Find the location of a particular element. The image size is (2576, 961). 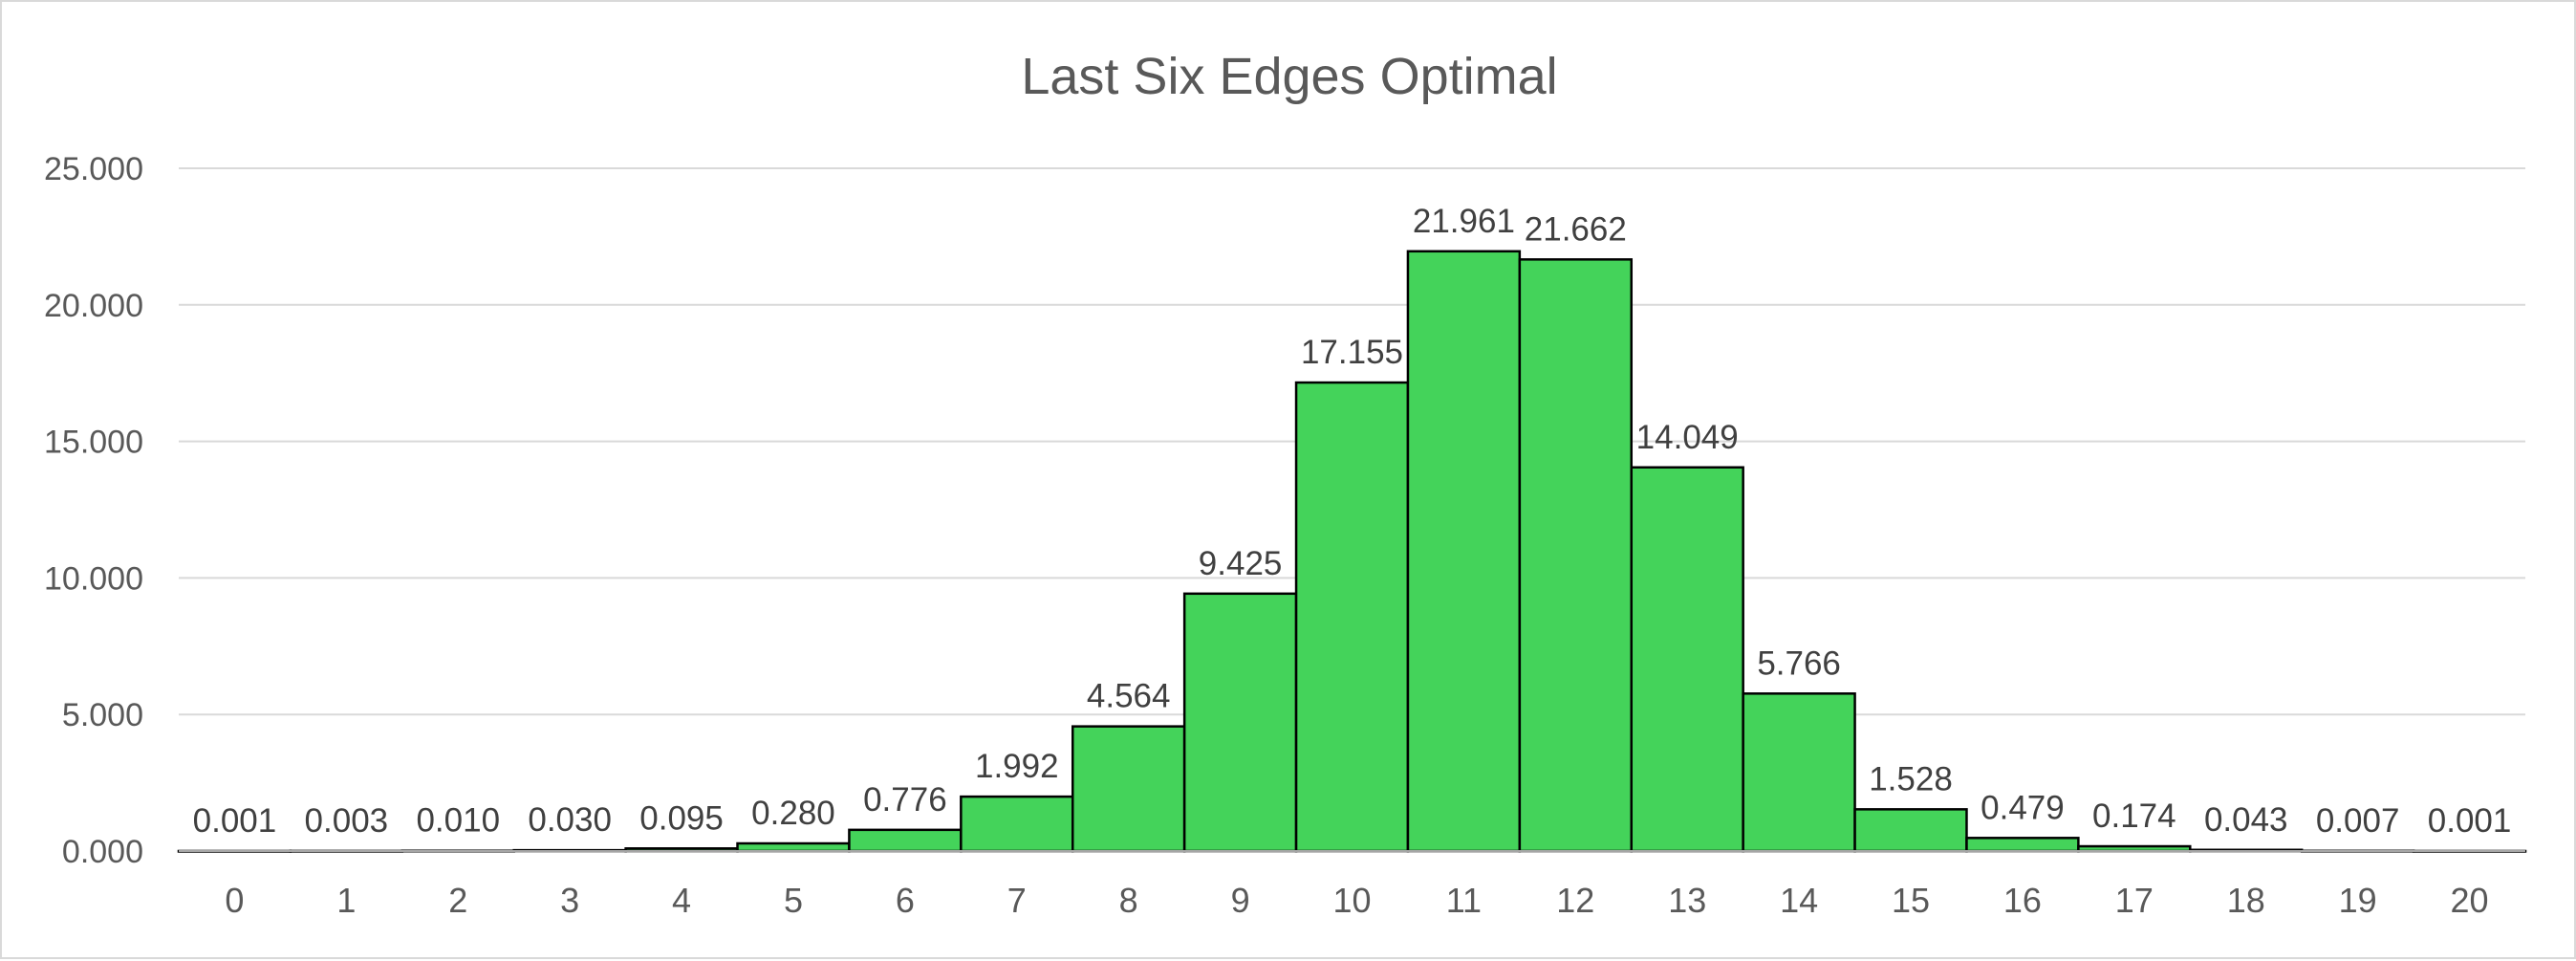

data-label: 9.425 is located at coordinates (1241, 563).